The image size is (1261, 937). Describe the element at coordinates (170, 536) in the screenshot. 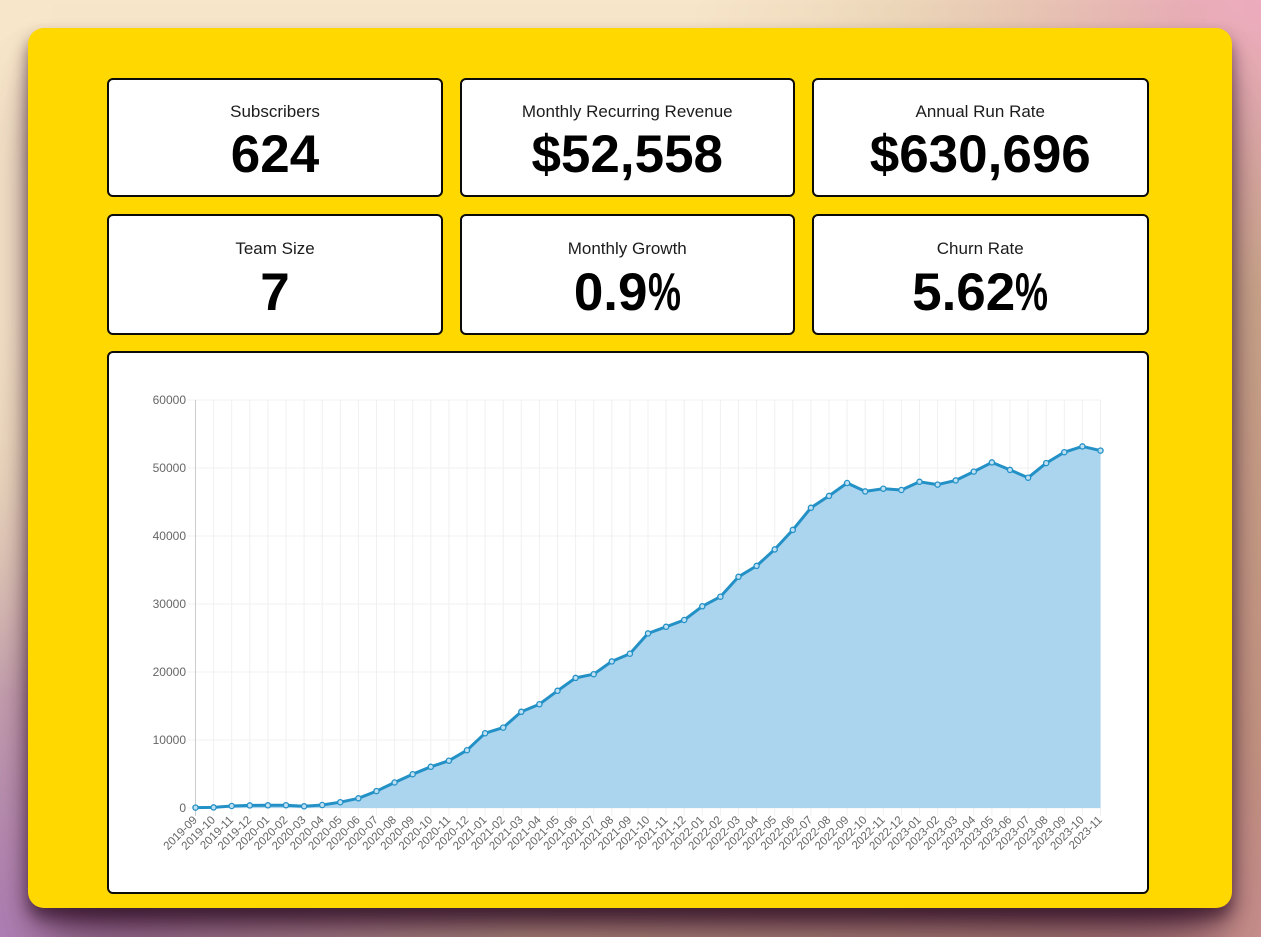

I see `svg-text: 40000` at that location.